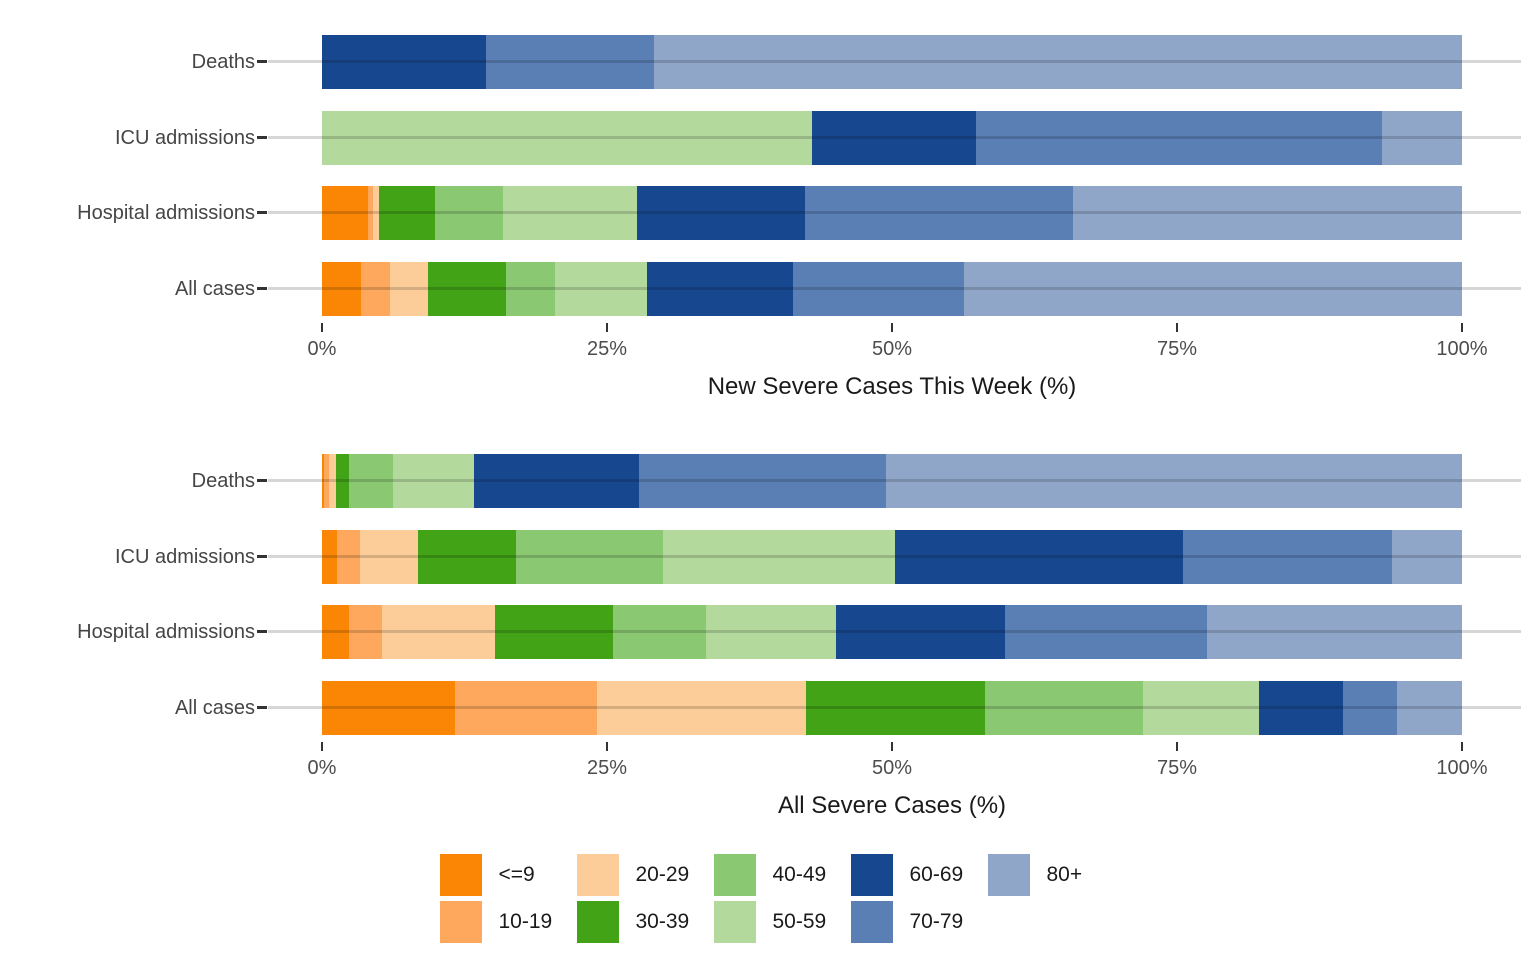  What do you see at coordinates (516, 874) in the screenshot?
I see `legend-label: <=9` at bounding box center [516, 874].